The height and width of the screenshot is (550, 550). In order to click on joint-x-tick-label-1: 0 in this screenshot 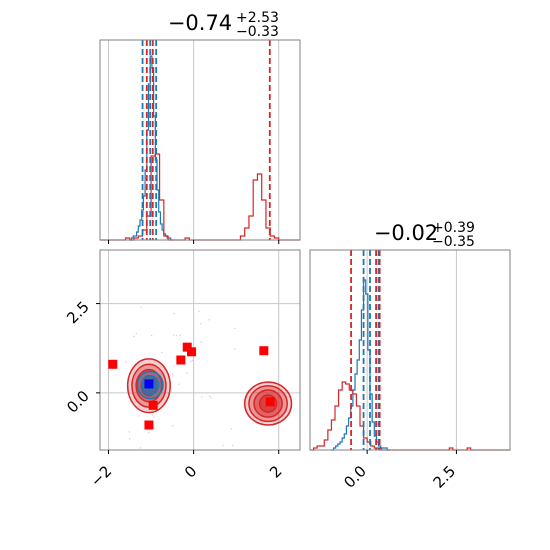, I will do `click(190, 471)`.